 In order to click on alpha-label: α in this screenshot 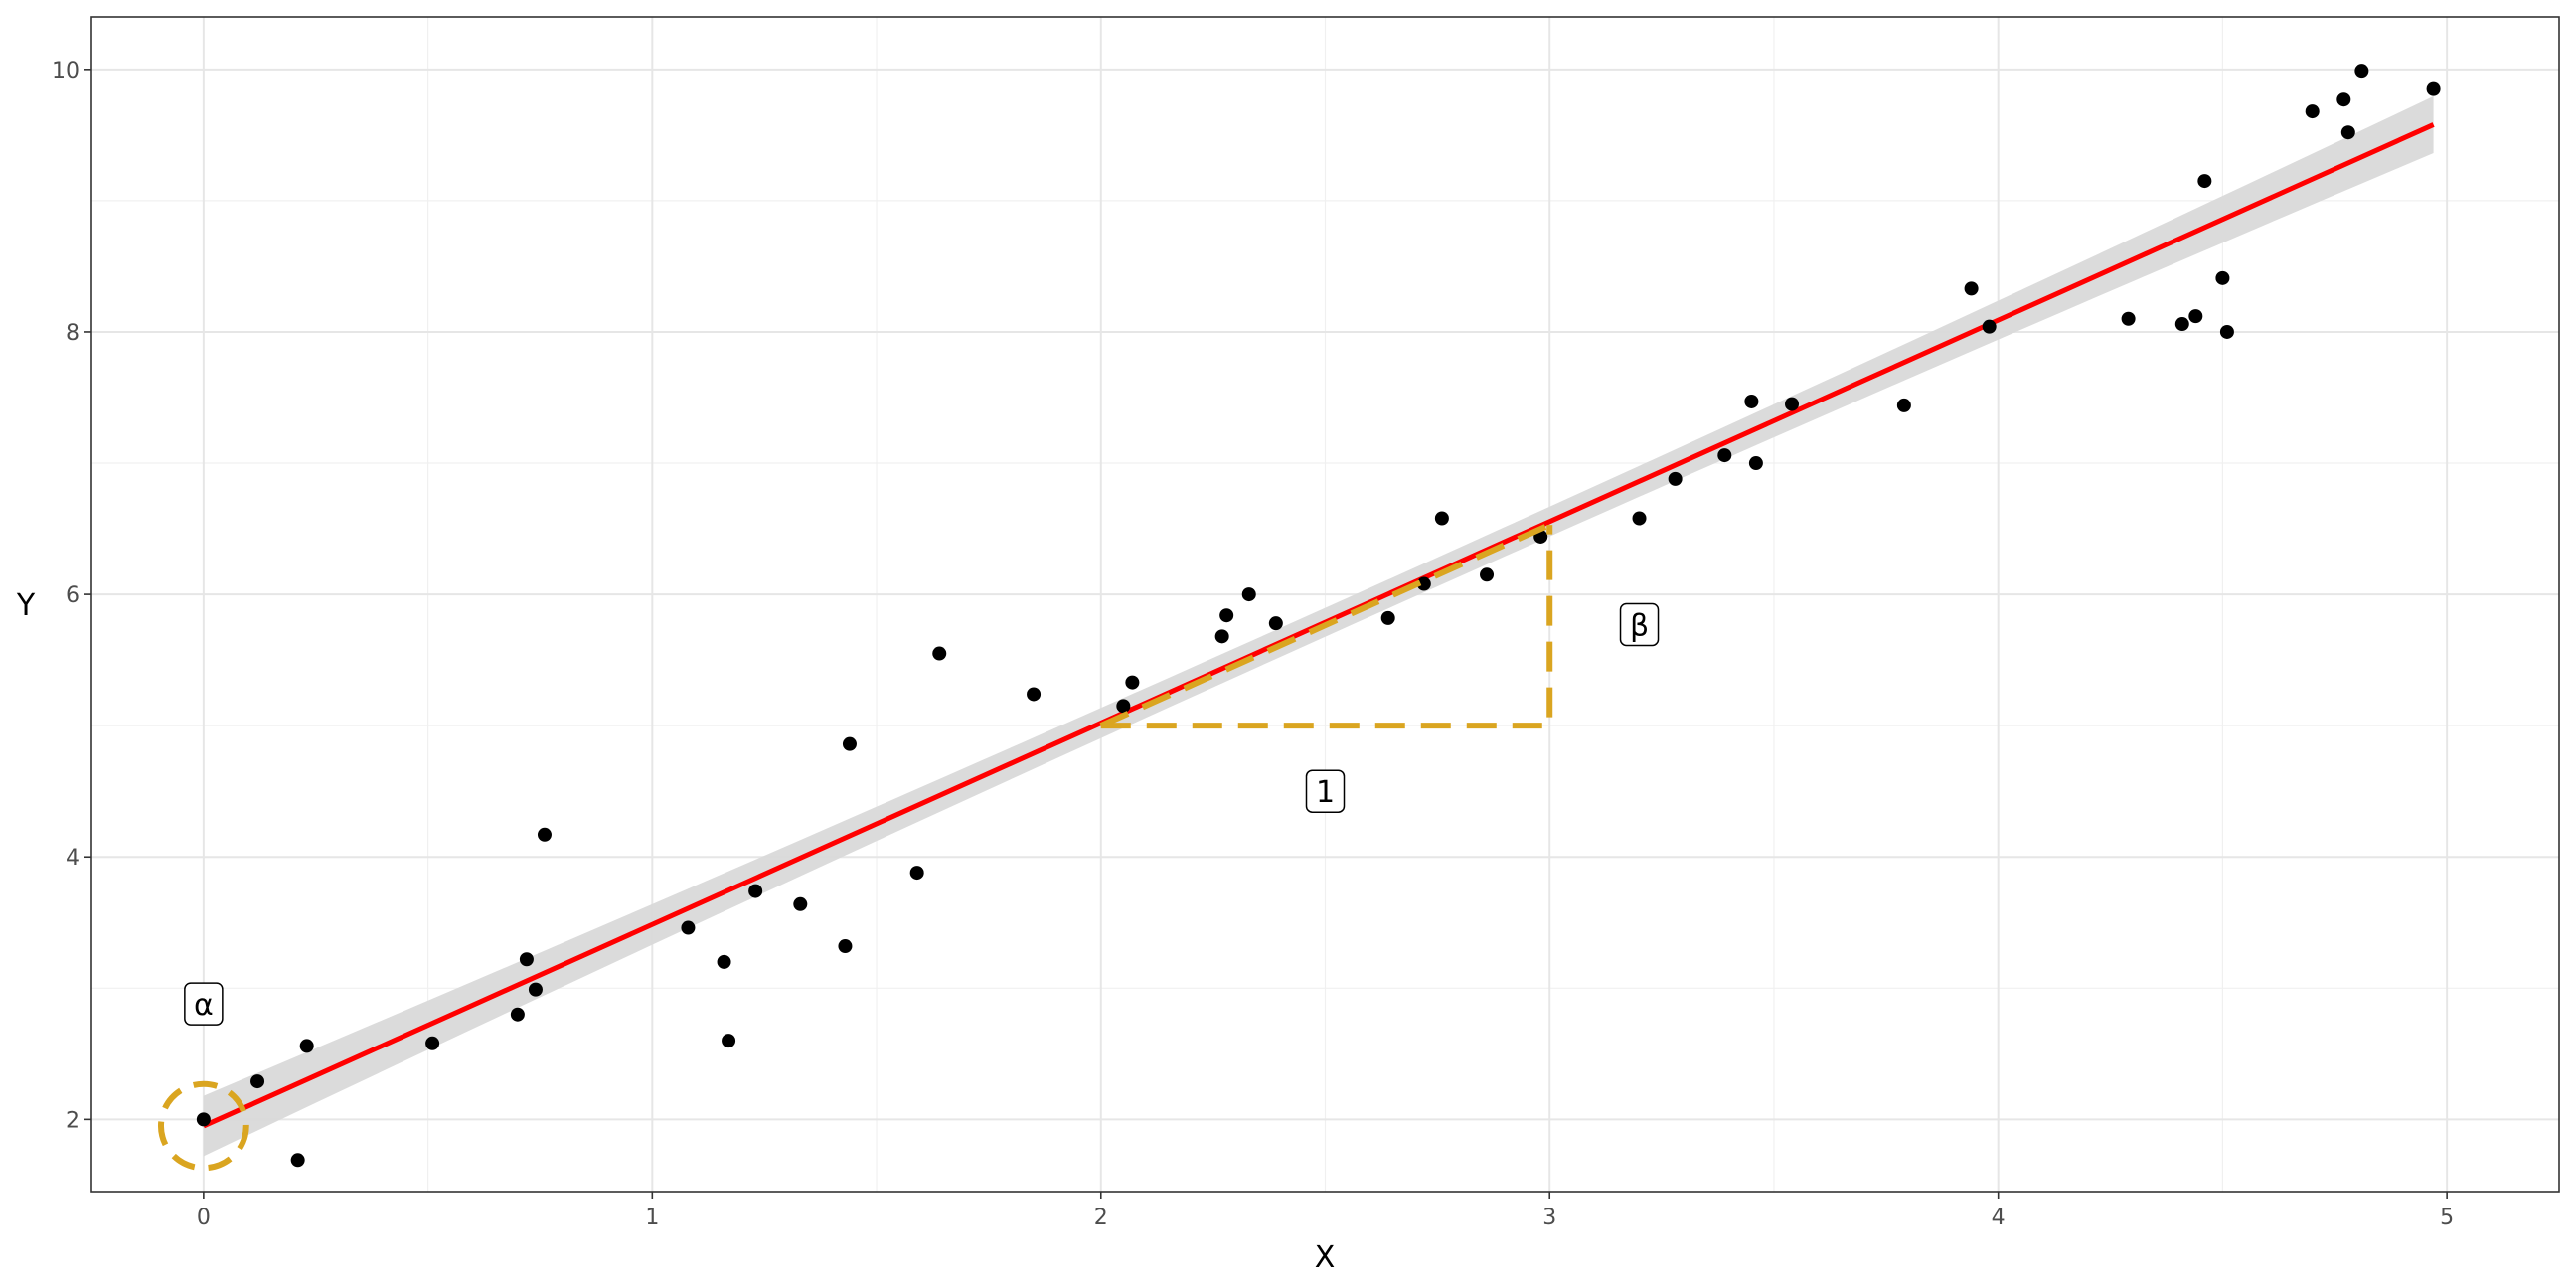, I will do `click(204, 1005)`.